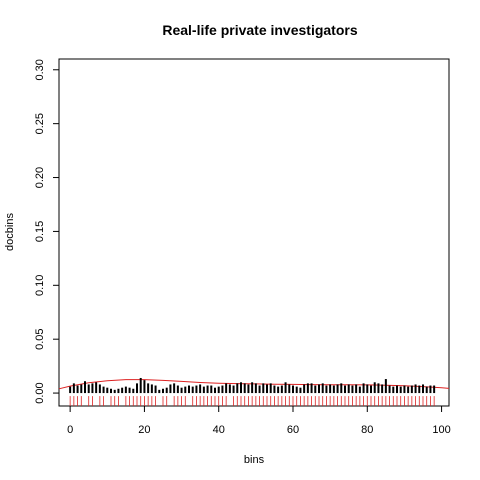 The width and height of the screenshot is (480, 480). Describe the element at coordinates (367, 430) in the screenshot. I see `x-tick-label: 80` at that location.